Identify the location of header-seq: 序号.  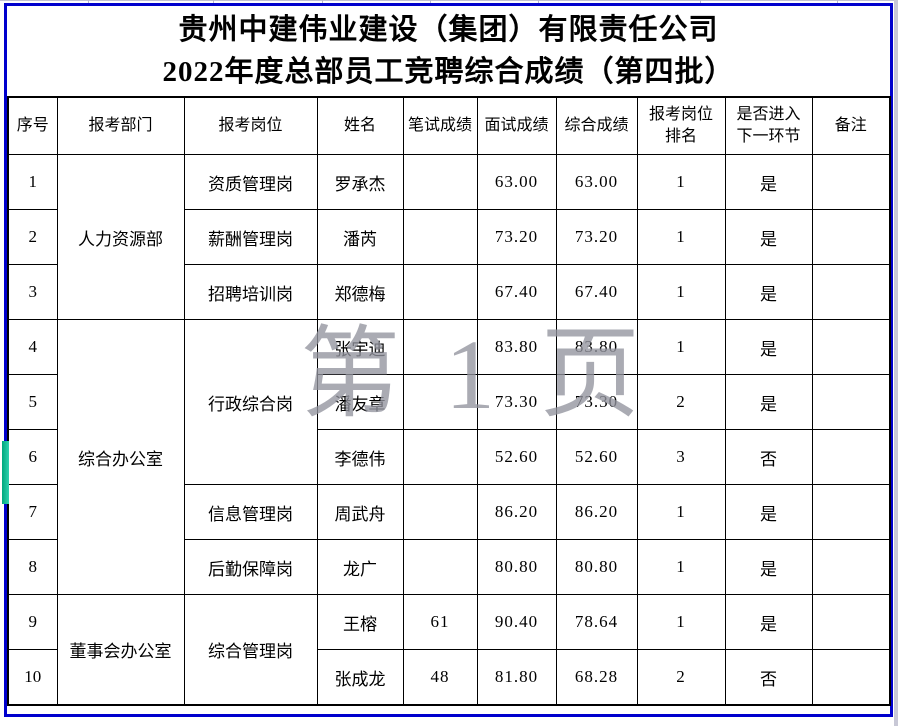
(32, 125).